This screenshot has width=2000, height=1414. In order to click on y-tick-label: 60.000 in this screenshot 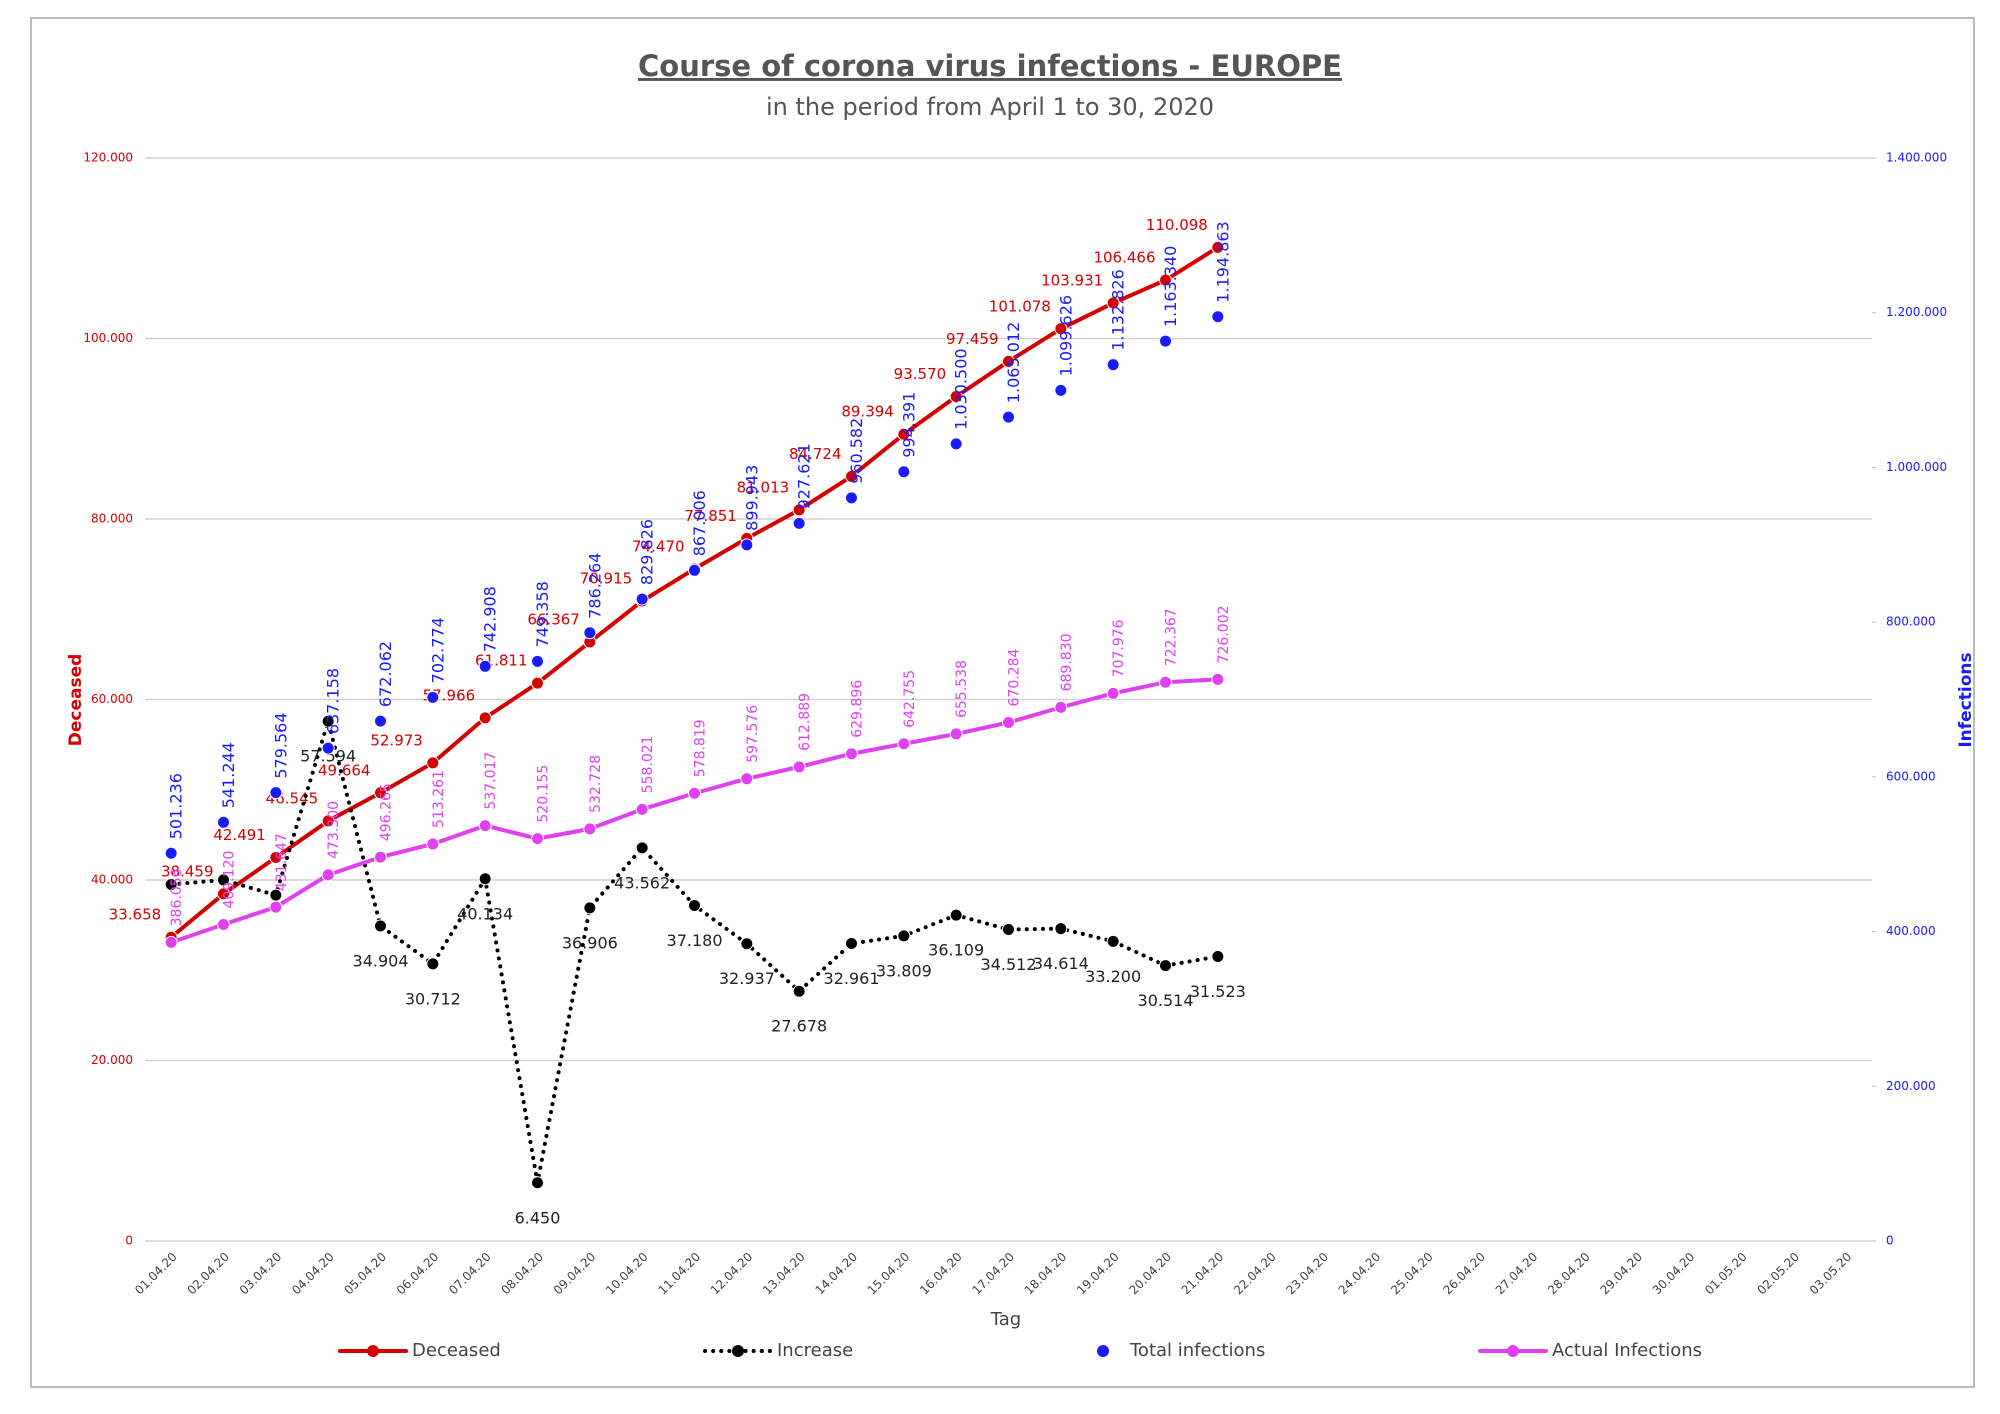, I will do `click(112, 699)`.